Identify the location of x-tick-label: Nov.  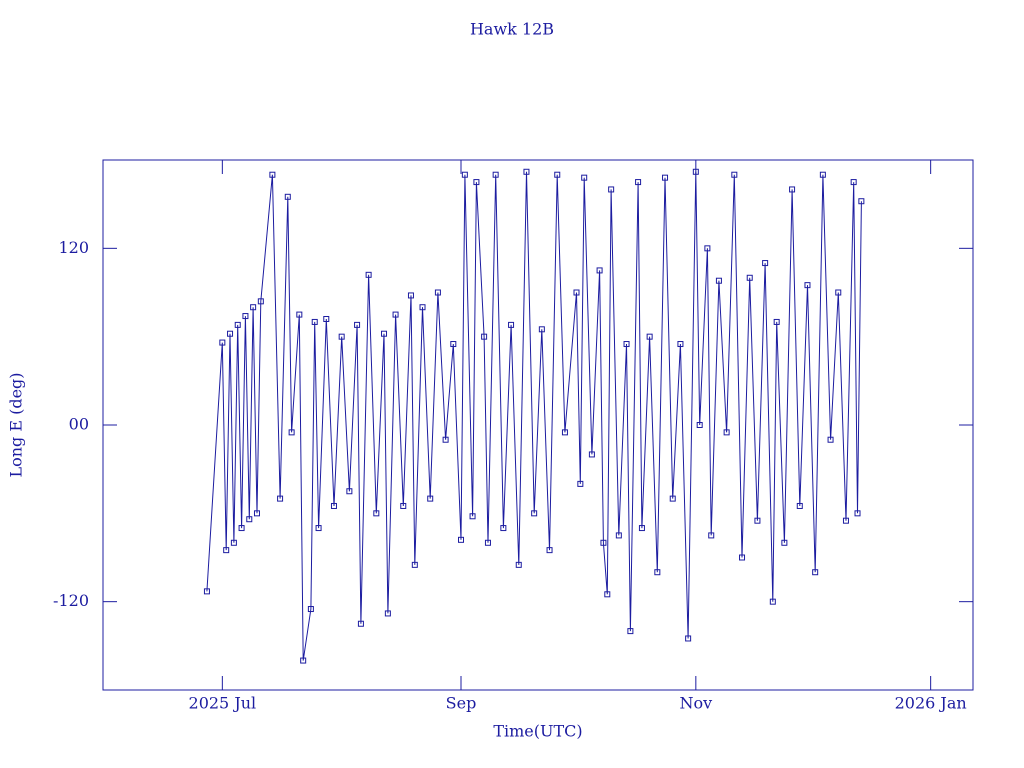
(695, 703).